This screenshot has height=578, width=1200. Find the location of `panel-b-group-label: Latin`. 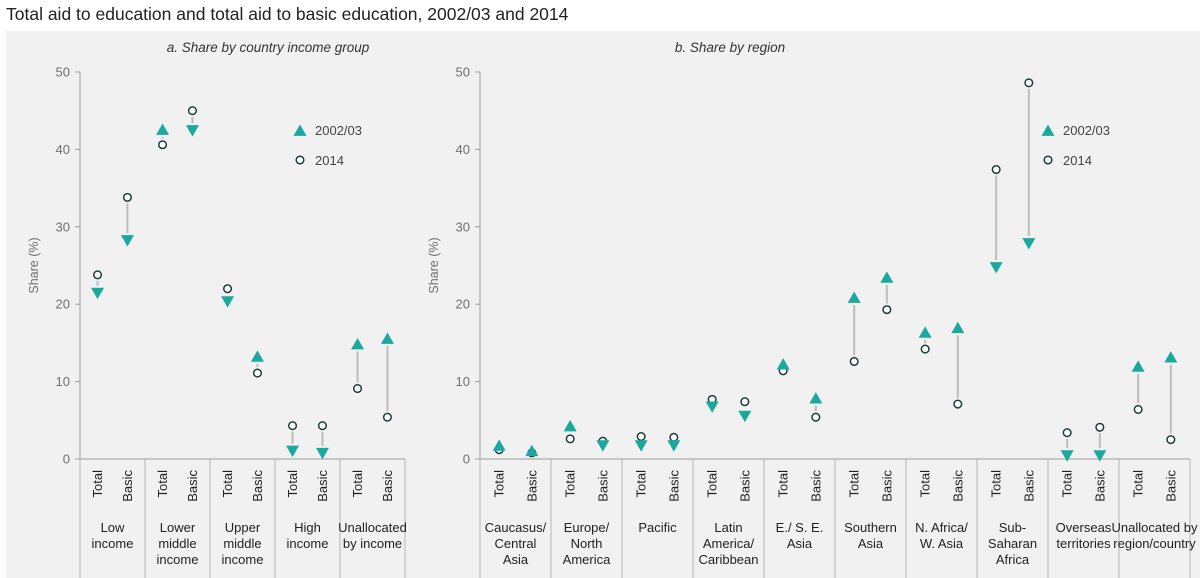

panel-b-group-label: Latin is located at coordinates (728, 527).